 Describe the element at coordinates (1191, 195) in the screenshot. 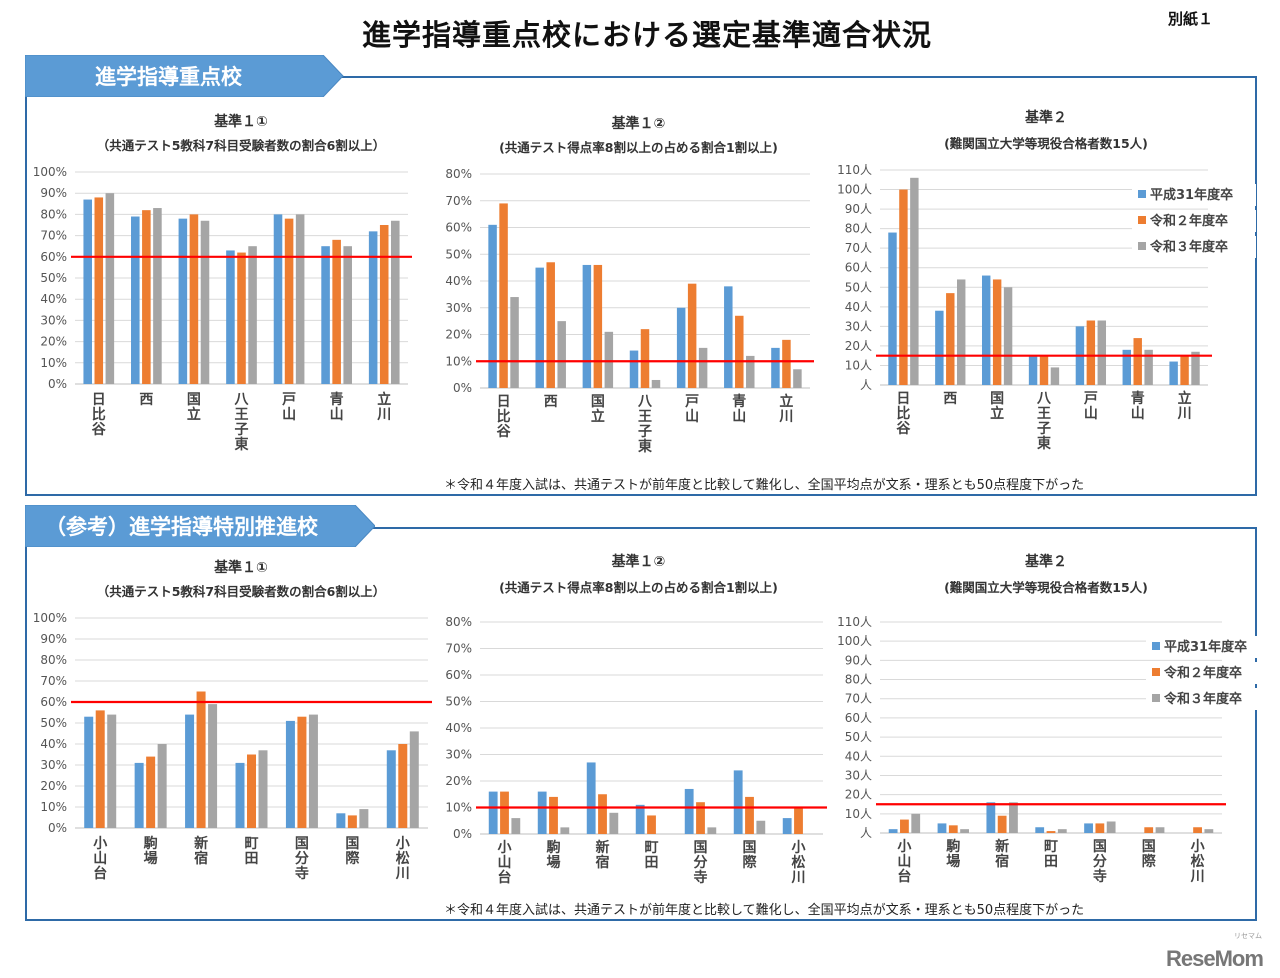

I see `legend-label: 平成31年度卒` at that location.